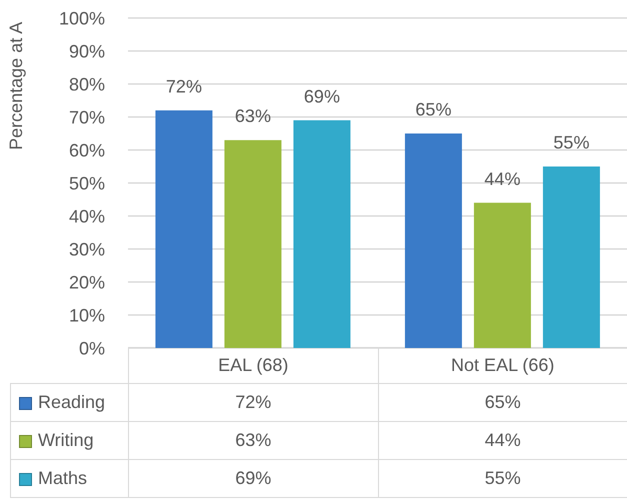 The image size is (627, 500). Describe the element at coordinates (502, 403) in the screenshot. I see `data-label: 65%` at that location.